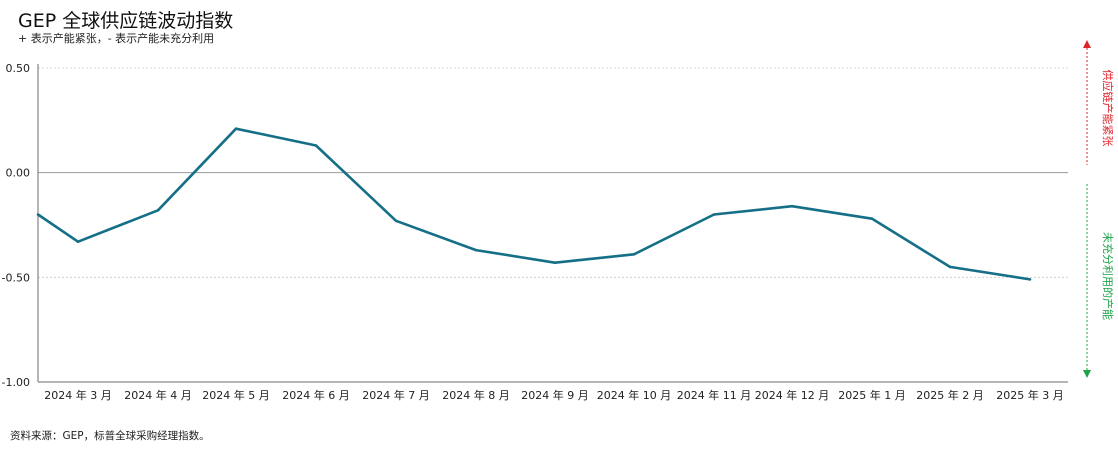 The width and height of the screenshot is (1118, 452). I want to click on x-tick-label: 2024 年 4 月, so click(157, 395).